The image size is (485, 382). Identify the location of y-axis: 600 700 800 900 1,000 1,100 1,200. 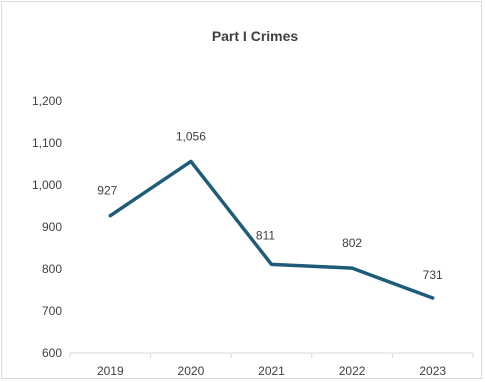
(47, 227).